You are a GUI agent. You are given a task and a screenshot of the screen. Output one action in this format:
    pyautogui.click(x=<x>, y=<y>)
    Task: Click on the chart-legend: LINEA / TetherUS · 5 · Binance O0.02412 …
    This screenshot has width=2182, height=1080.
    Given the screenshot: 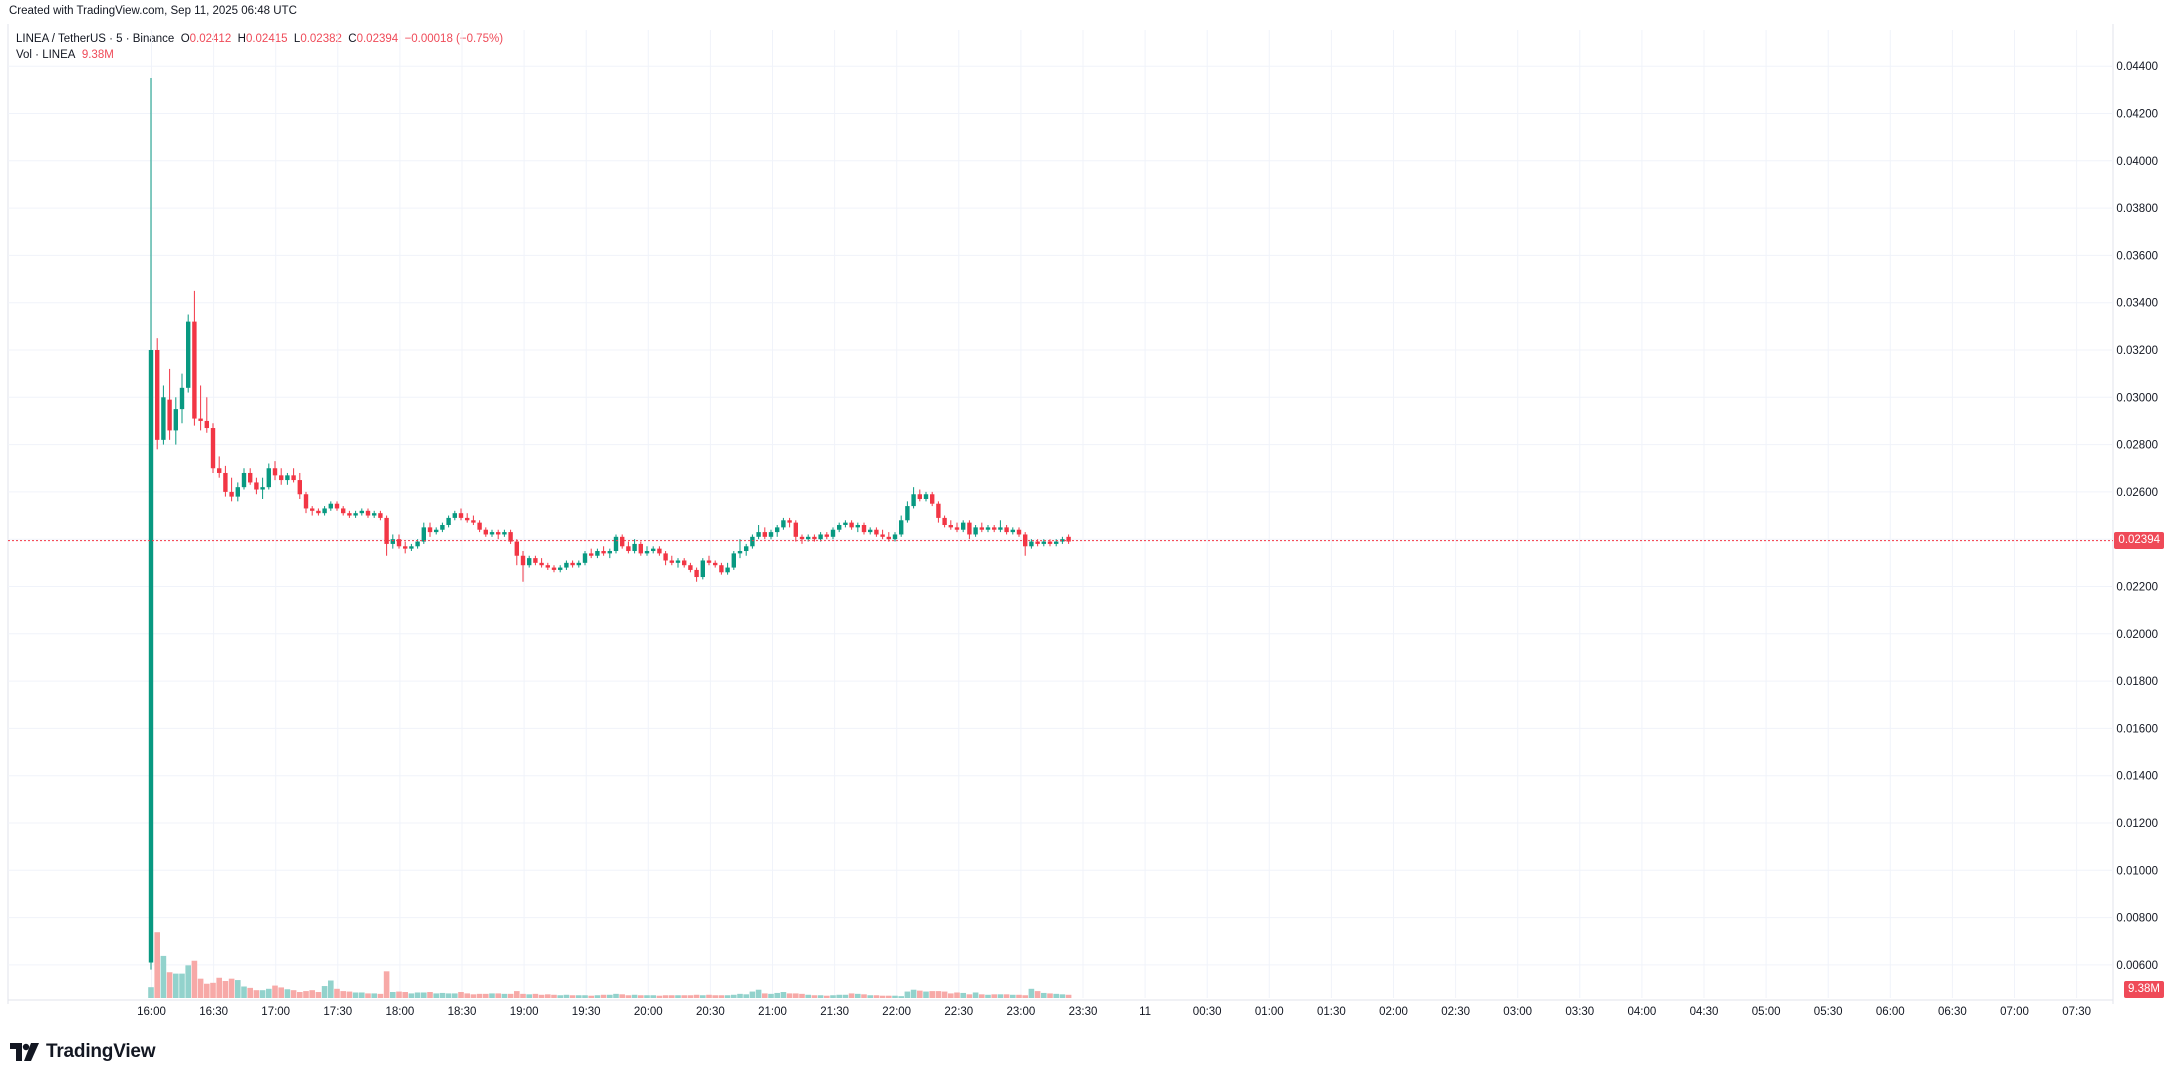 What is the action you would take?
    pyautogui.click(x=259, y=47)
    